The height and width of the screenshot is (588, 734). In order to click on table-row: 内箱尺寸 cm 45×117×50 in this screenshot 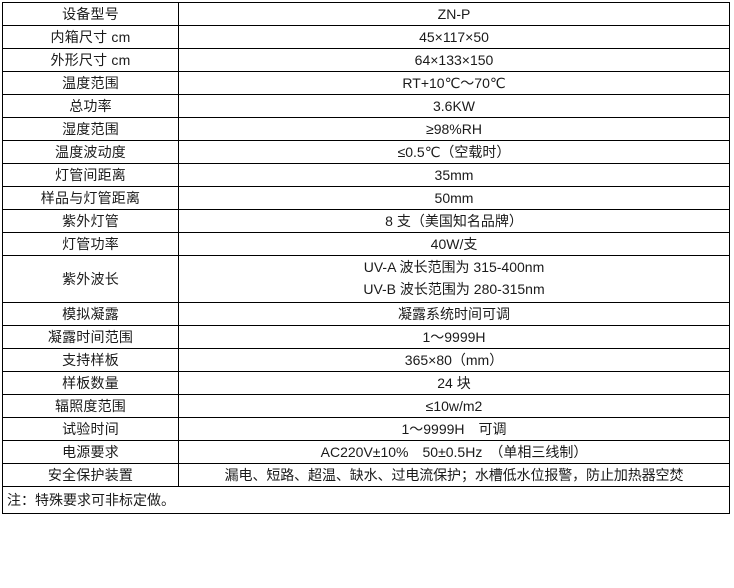, I will do `click(366, 37)`.